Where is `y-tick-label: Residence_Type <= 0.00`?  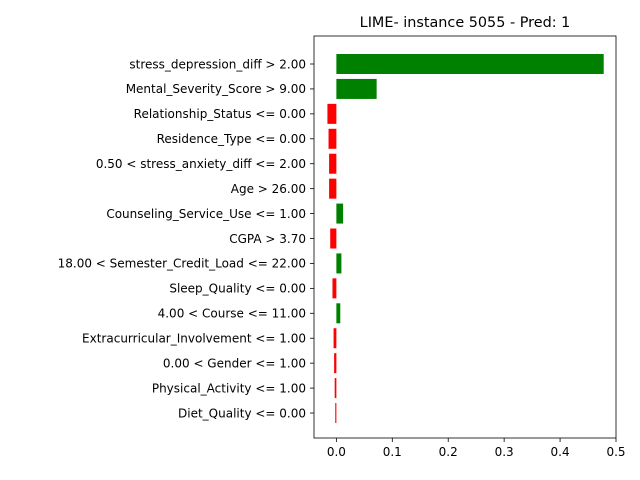 y-tick-label: Residence_Type <= 0.00 is located at coordinates (231, 139).